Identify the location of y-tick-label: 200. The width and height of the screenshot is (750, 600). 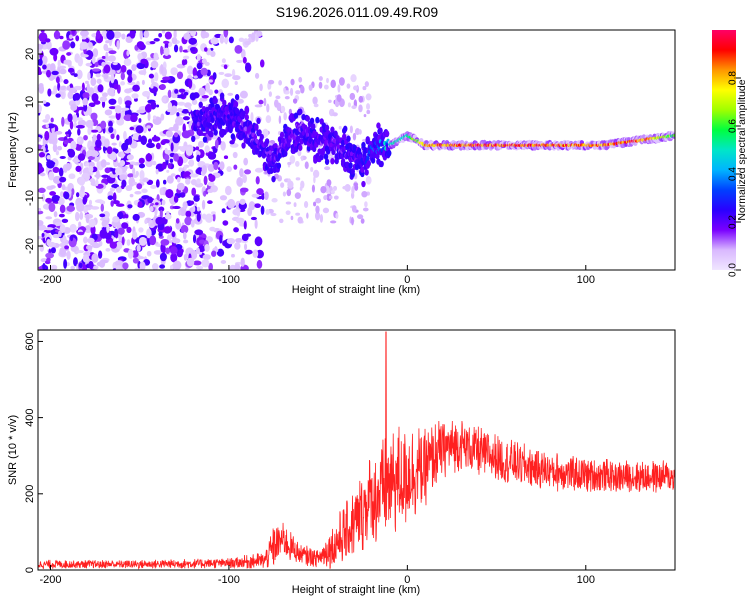
(30, 494).